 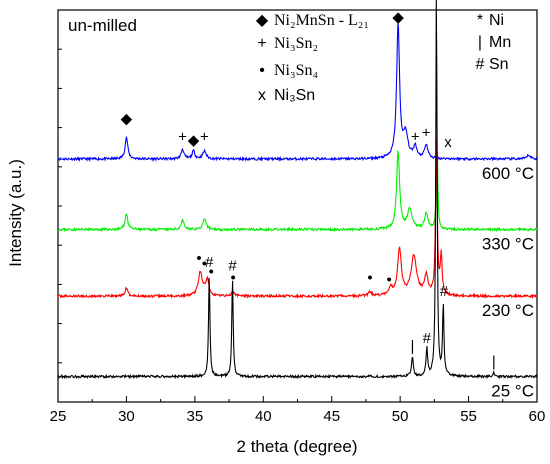 I want to click on x-tick-label: 50, so click(x=400, y=416).